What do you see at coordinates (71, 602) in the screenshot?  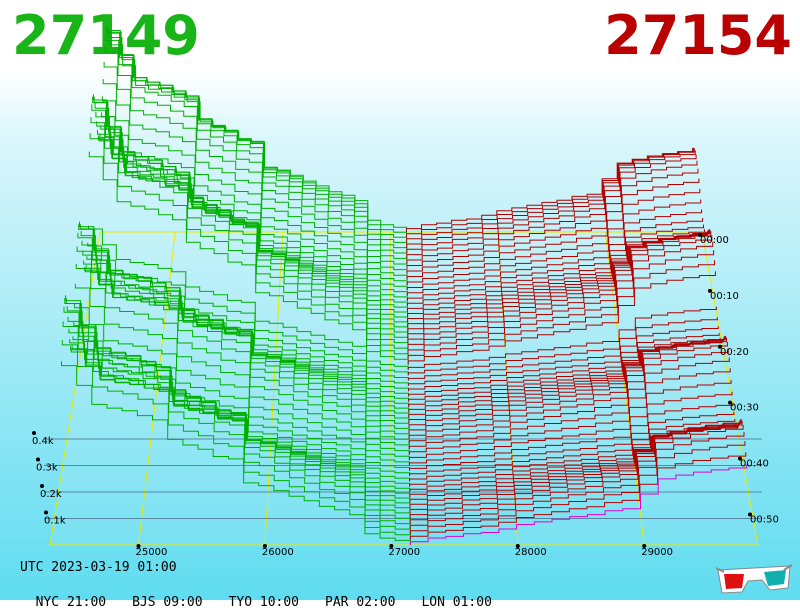 I see `city-time-nyc: NYC 21:00` at bounding box center [71, 602].